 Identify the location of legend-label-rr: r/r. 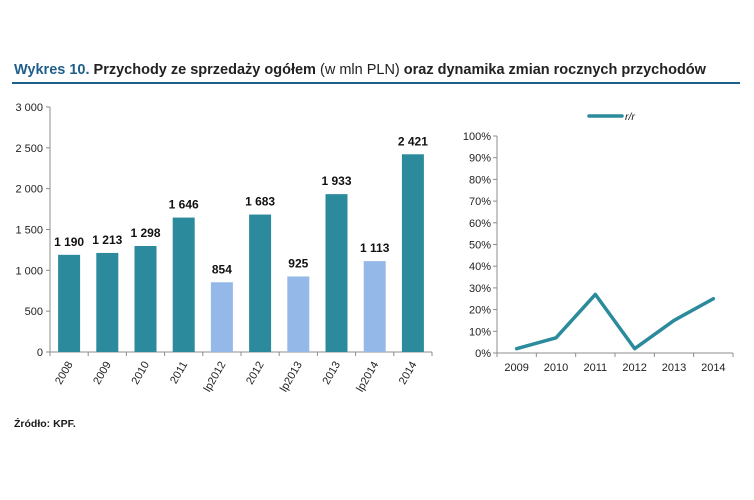
(630, 117).